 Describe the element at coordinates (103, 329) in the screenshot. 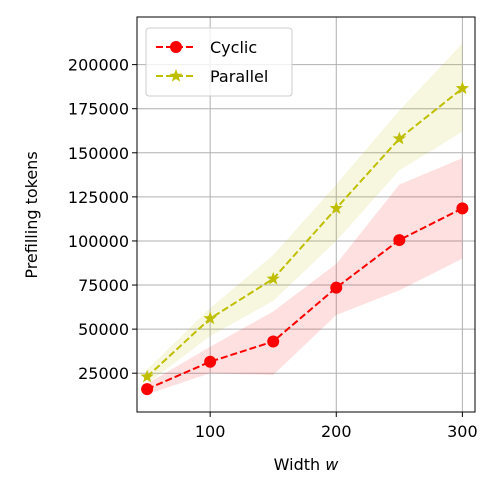

I see `y-tick-label: 50000` at that location.